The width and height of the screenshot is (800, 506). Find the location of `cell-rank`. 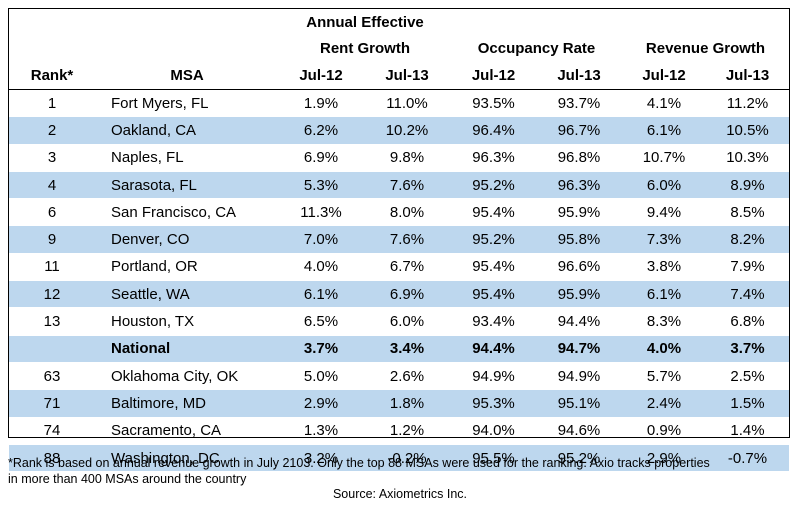

cell-rank is located at coordinates (52, 349).